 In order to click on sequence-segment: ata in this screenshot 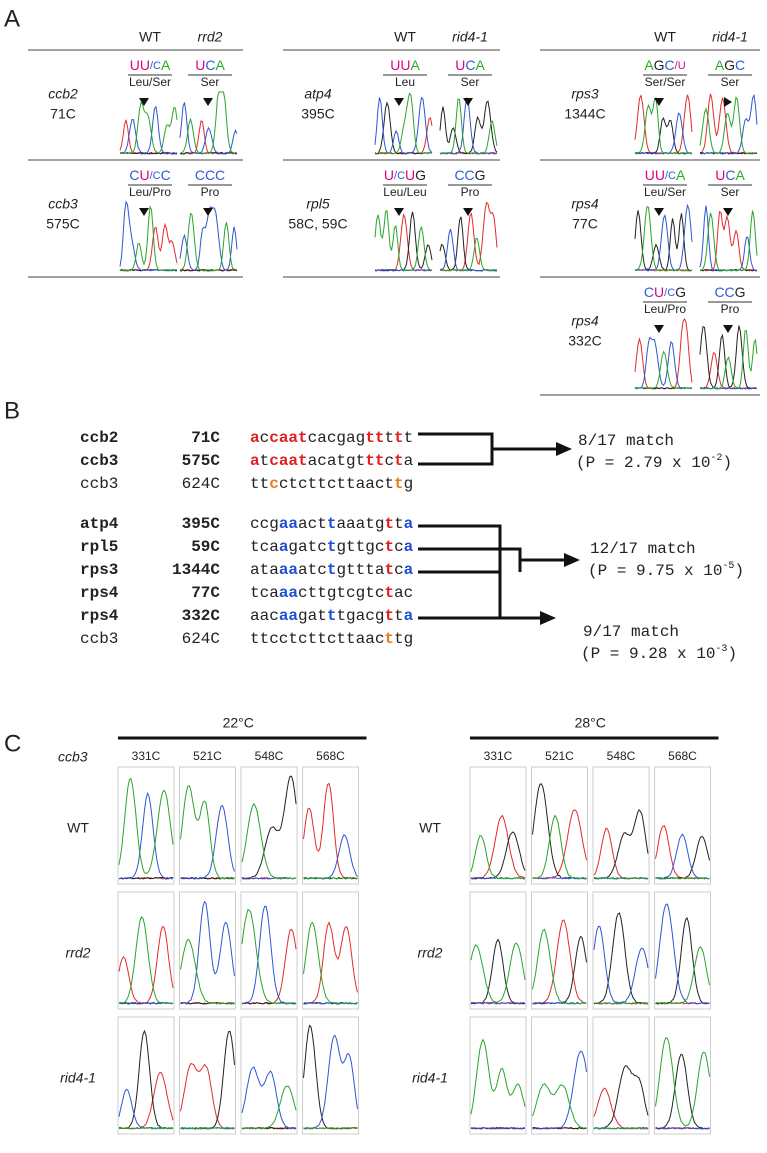, I will do `click(264, 570)`.